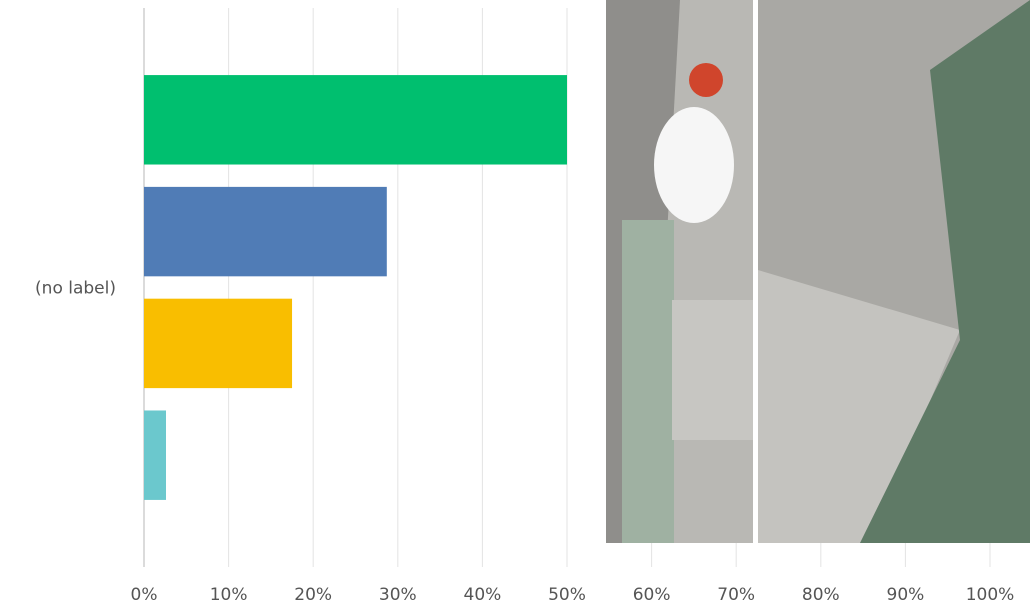 This screenshot has width=1030, height=607. Describe the element at coordinates (736, 595) in the screenshot. I see `x-tick-label: 70%` at that location.